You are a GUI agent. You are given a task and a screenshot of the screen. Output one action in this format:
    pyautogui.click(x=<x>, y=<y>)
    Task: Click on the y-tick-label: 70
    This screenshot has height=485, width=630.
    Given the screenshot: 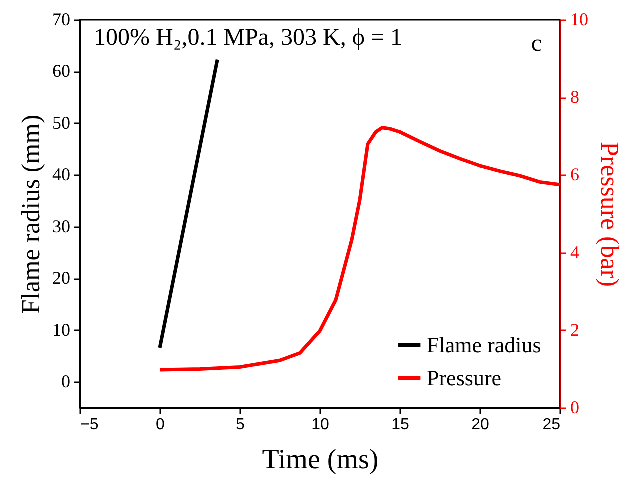 What is the action you would take?
    pyautogui.click(x=61, y=20)
    